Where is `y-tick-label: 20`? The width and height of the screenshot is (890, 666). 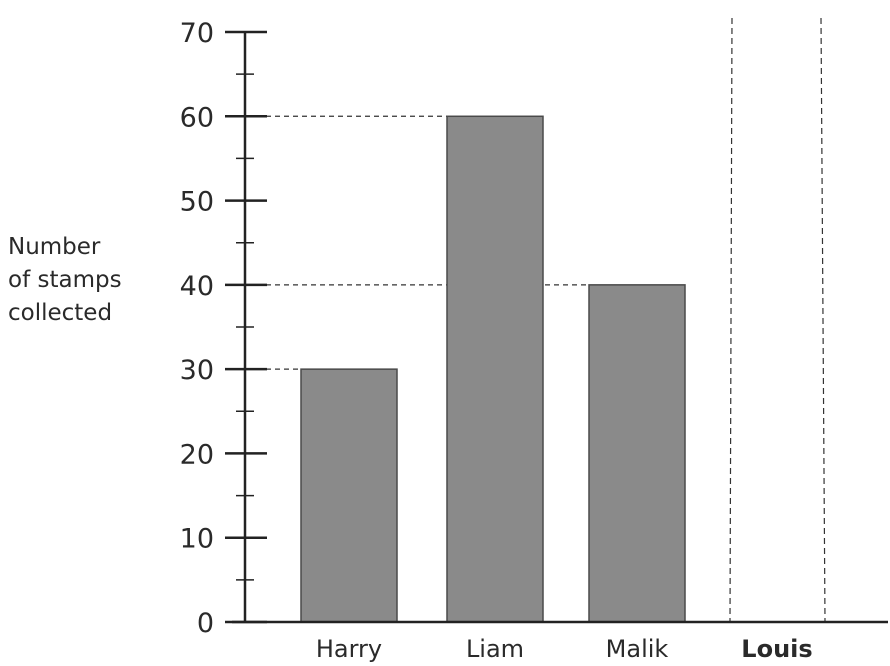 y-tick-label: 20 is located at coordinates (197, 454).